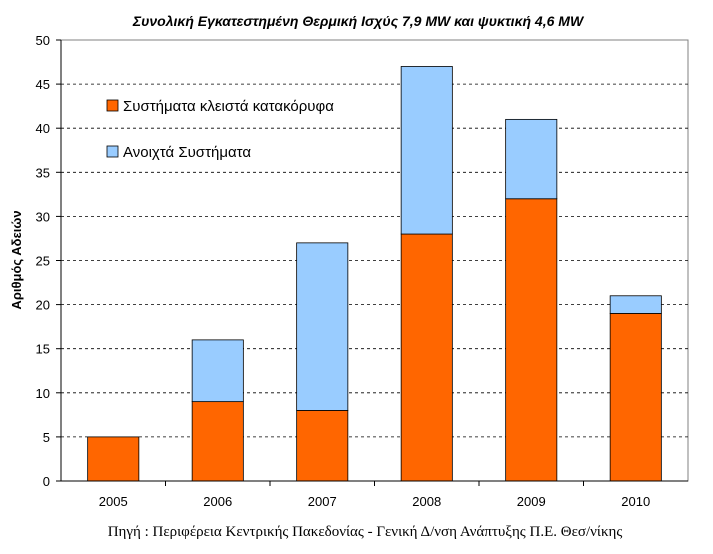 This screenshot has width=713, height=554. I want to click on legend-label-closed: Συστήματα κλειστά κατακόρυφα, so click(228, 106).